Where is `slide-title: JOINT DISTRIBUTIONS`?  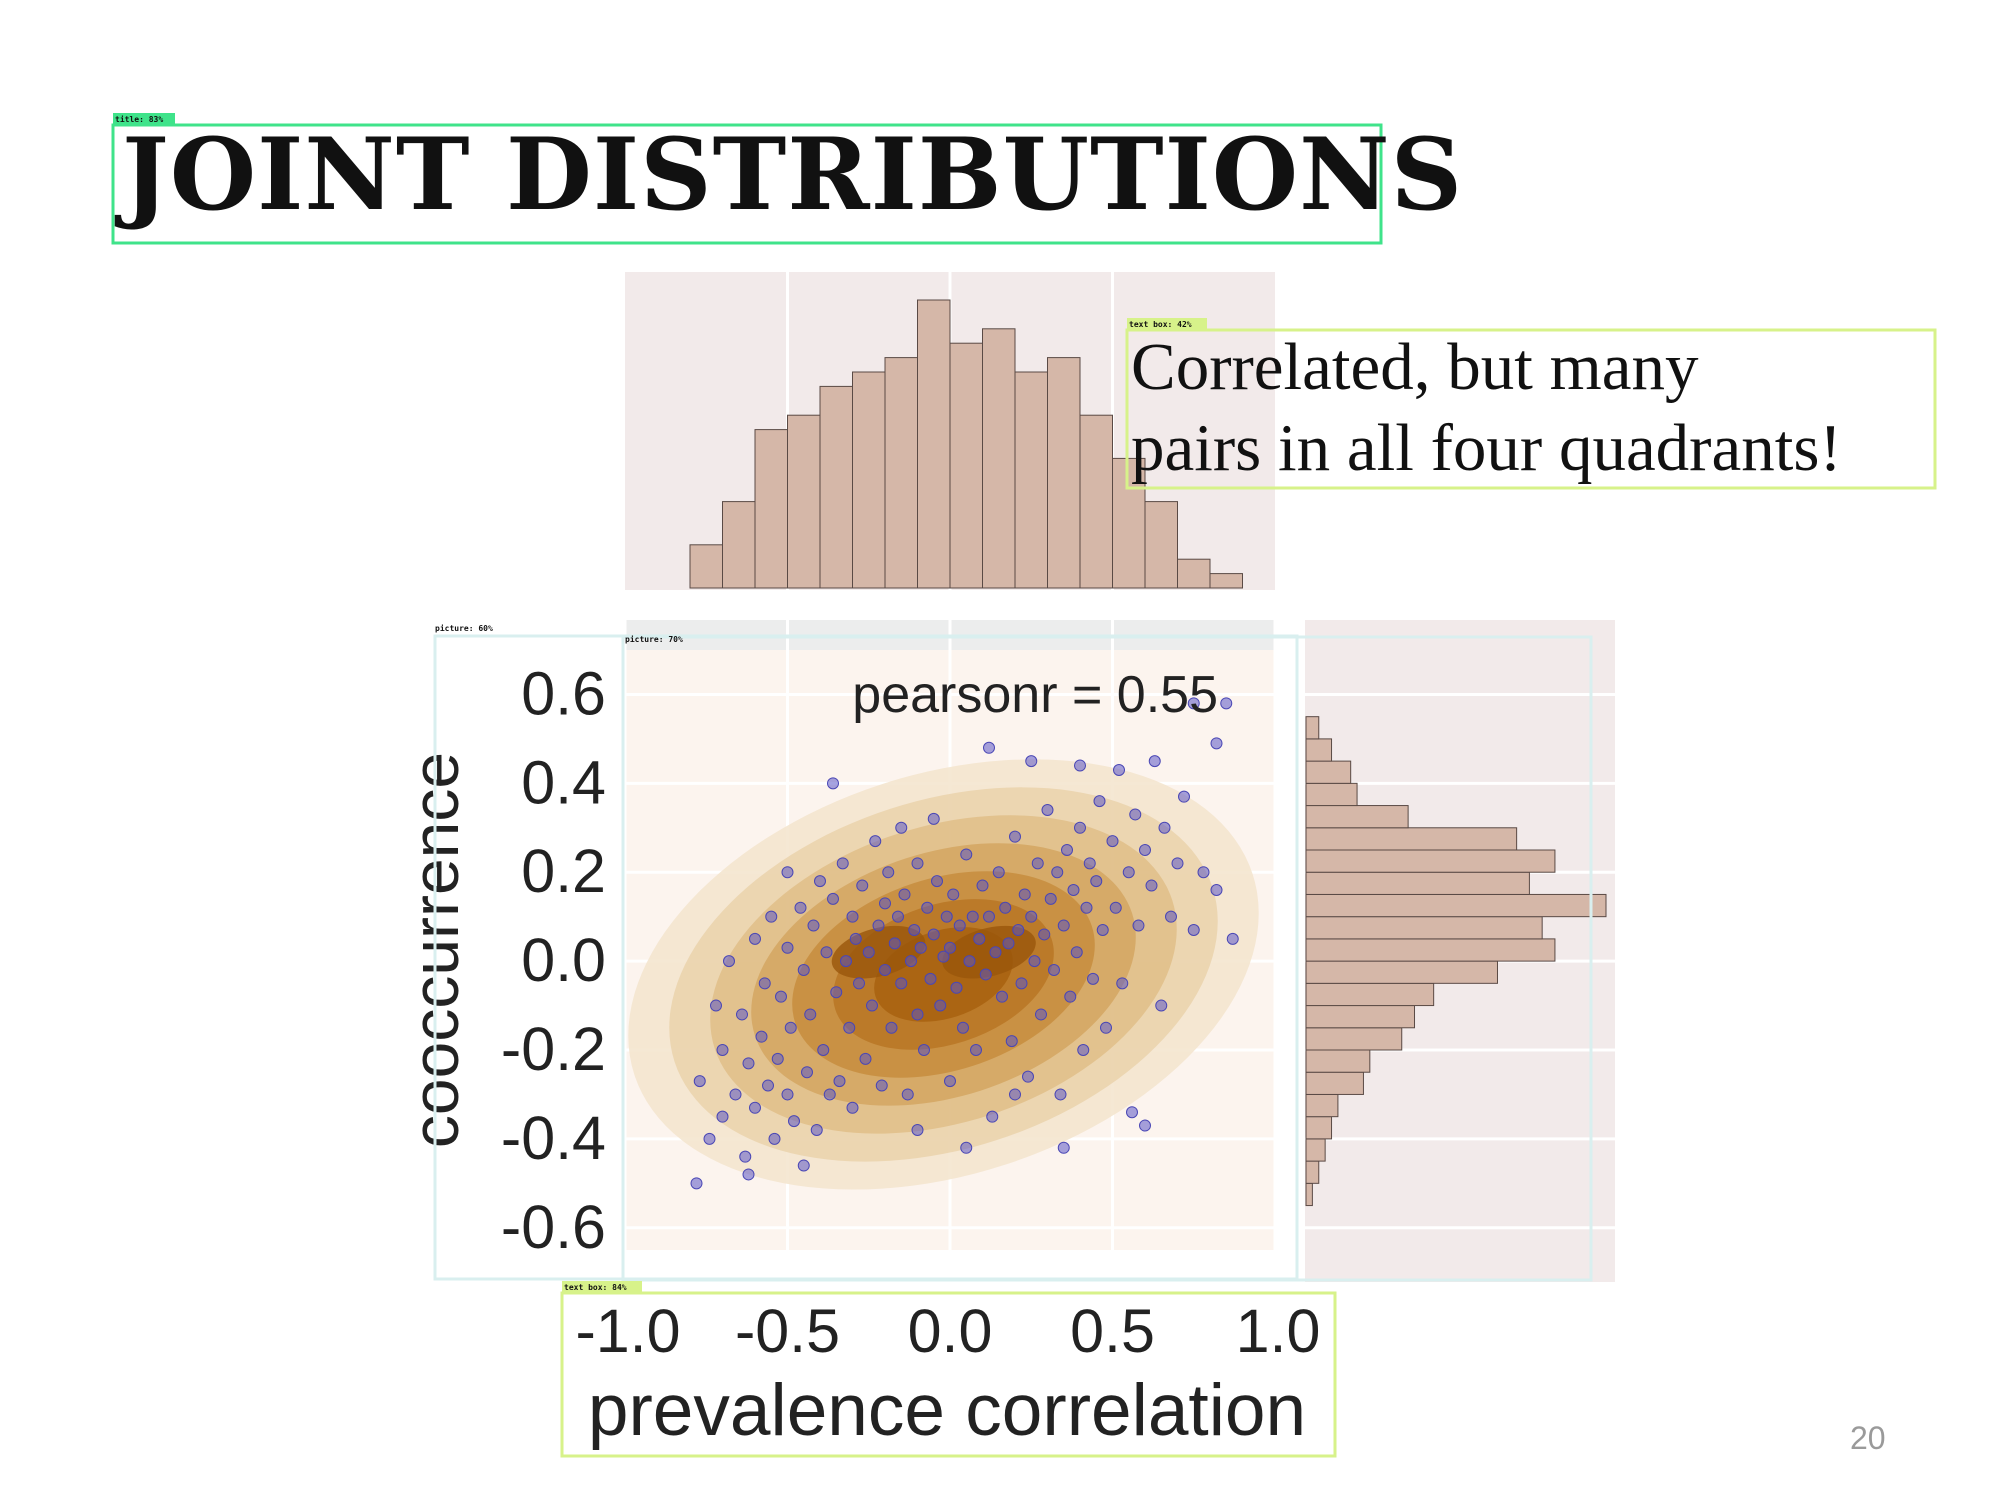 slide-title: JOINT DISTRIBUTIONS is located at coordinates (793, 175).